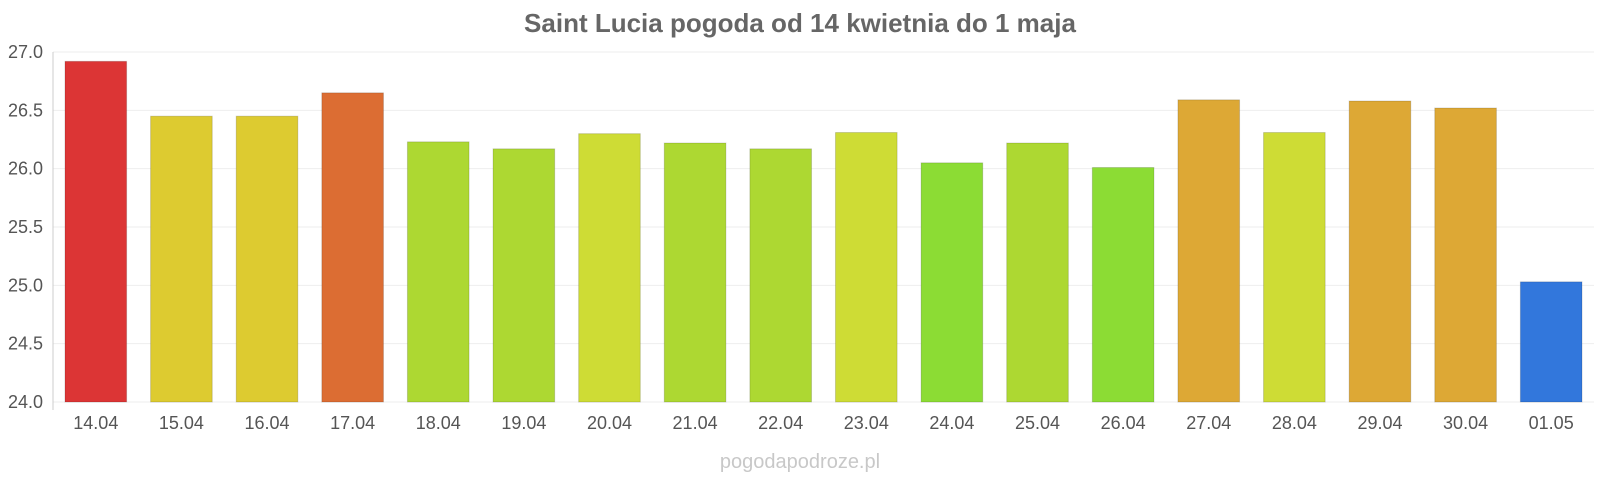 Image resolution: width=1600 pixels, height=480 pixels. I want to click on y-tick-label: 25.5, so click(25, 227).